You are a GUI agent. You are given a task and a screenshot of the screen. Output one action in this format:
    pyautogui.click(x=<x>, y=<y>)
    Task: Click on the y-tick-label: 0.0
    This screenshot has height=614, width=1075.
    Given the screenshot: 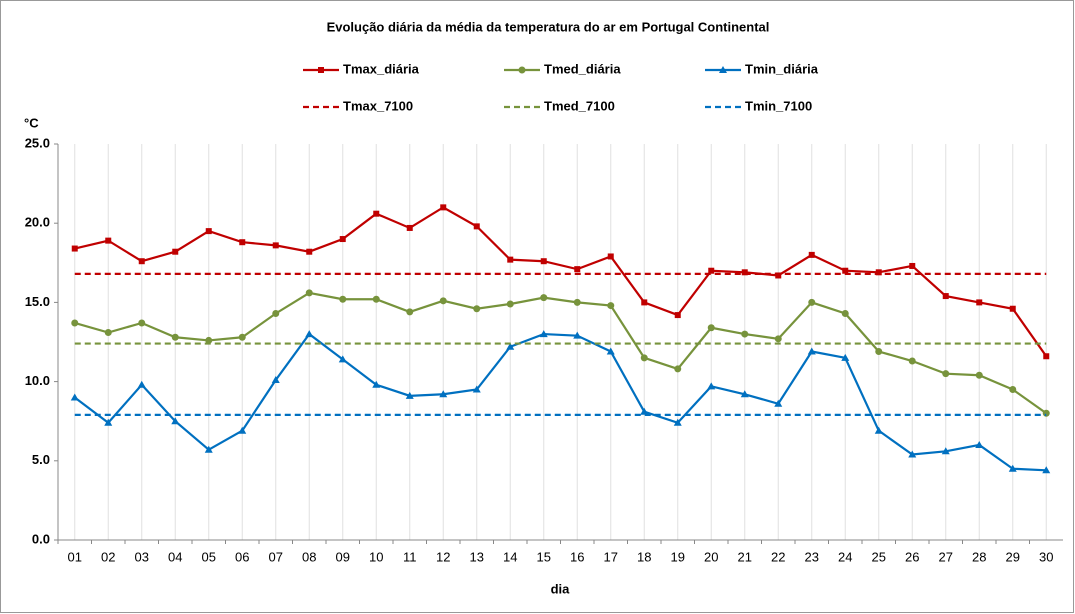 What is the action you would take?
    pyautogui.click(x=41, y=538)
    